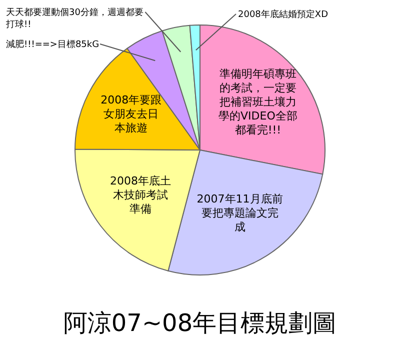 This screenshot has height=350, width=400. What do you see at coordinates (74, 18) in the screenshot?
I see `slice-label: 天天都要運動個30分鐘，週週都要打球!!` at bounding box center [74, 18].